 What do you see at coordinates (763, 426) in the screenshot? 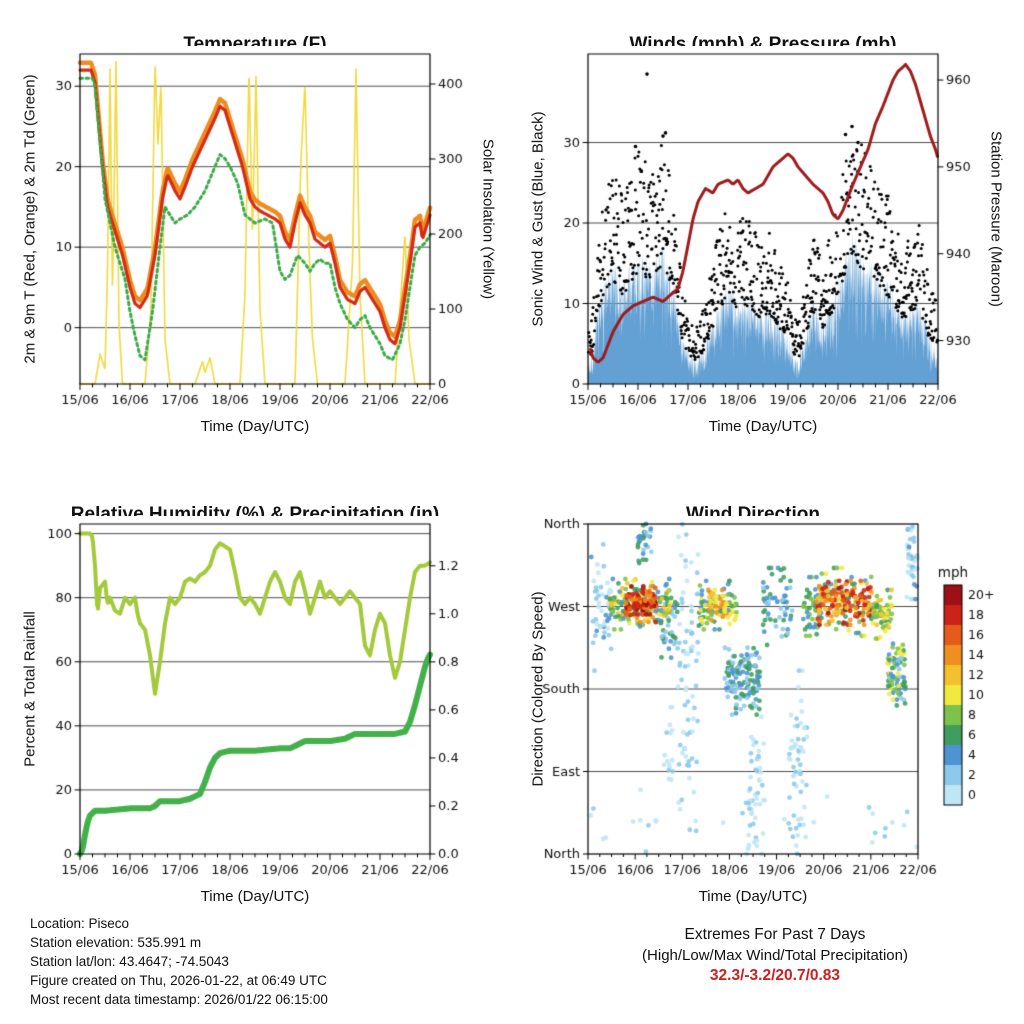
I see `winds-x-axis-label: Time (Day/UTC)` at bounding box center [763, 426].